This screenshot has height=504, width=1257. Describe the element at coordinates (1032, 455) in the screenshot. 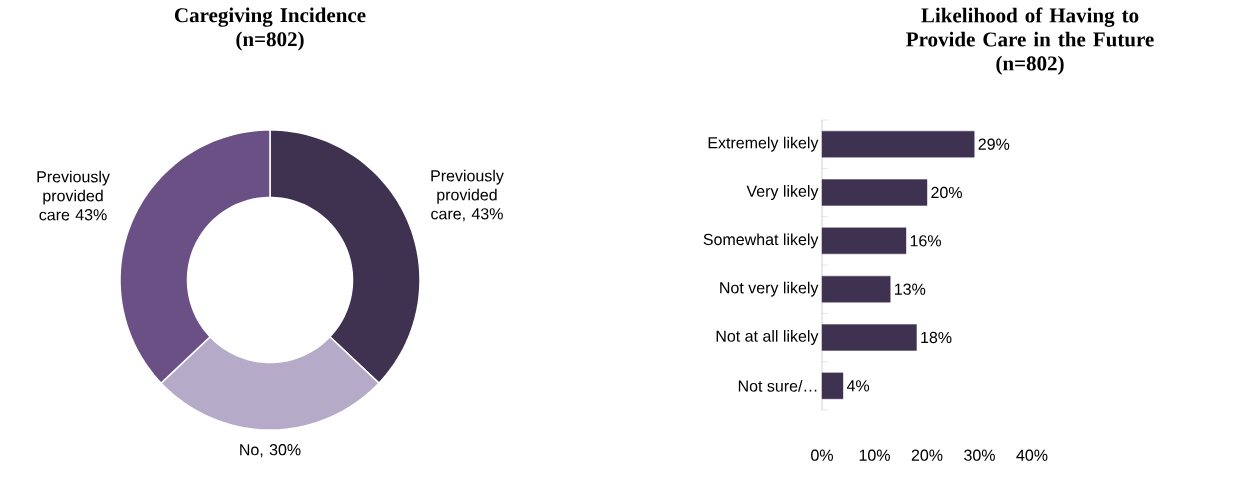

I see `x-tick-label: 40%` at that location.